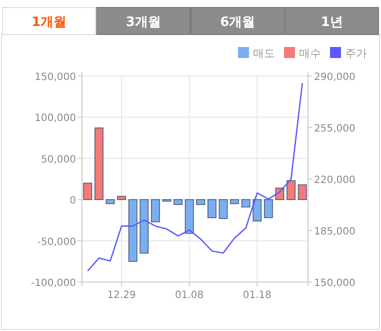 The image size is (381, 331). I want to click on y-tick-label: 150,000, so click(55, 77).